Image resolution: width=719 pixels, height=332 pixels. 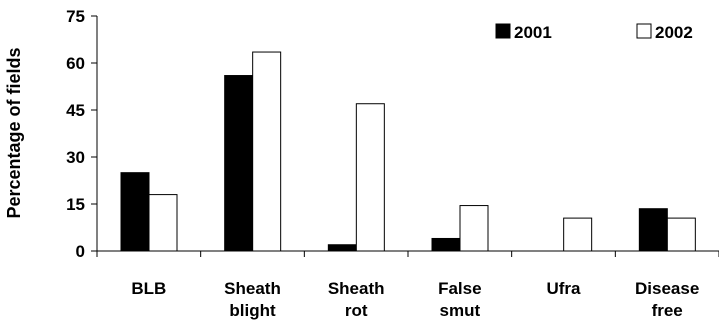 I want to click on category-label-line: rot, so click(x=356, y=310).